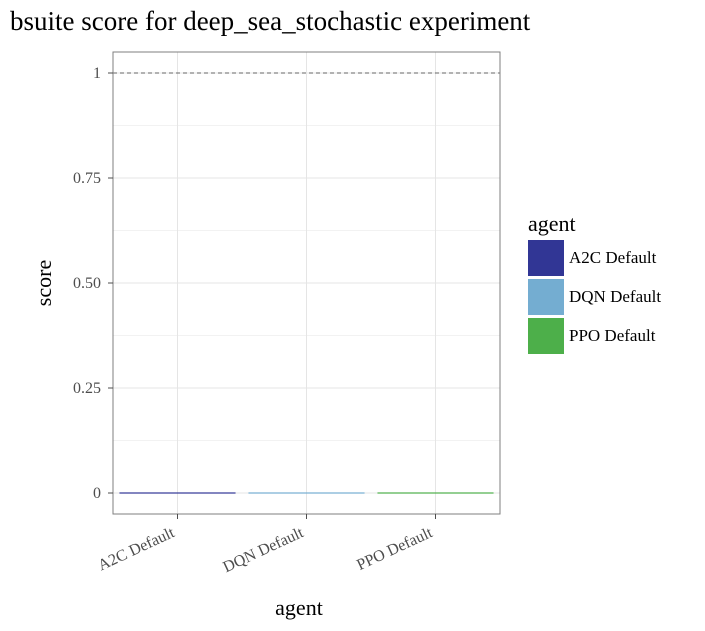 The image size is (705, 631). Describe the element at coordinates (87, 178) in the screenshot. I see `y-tick-label: 0.75` at that location.